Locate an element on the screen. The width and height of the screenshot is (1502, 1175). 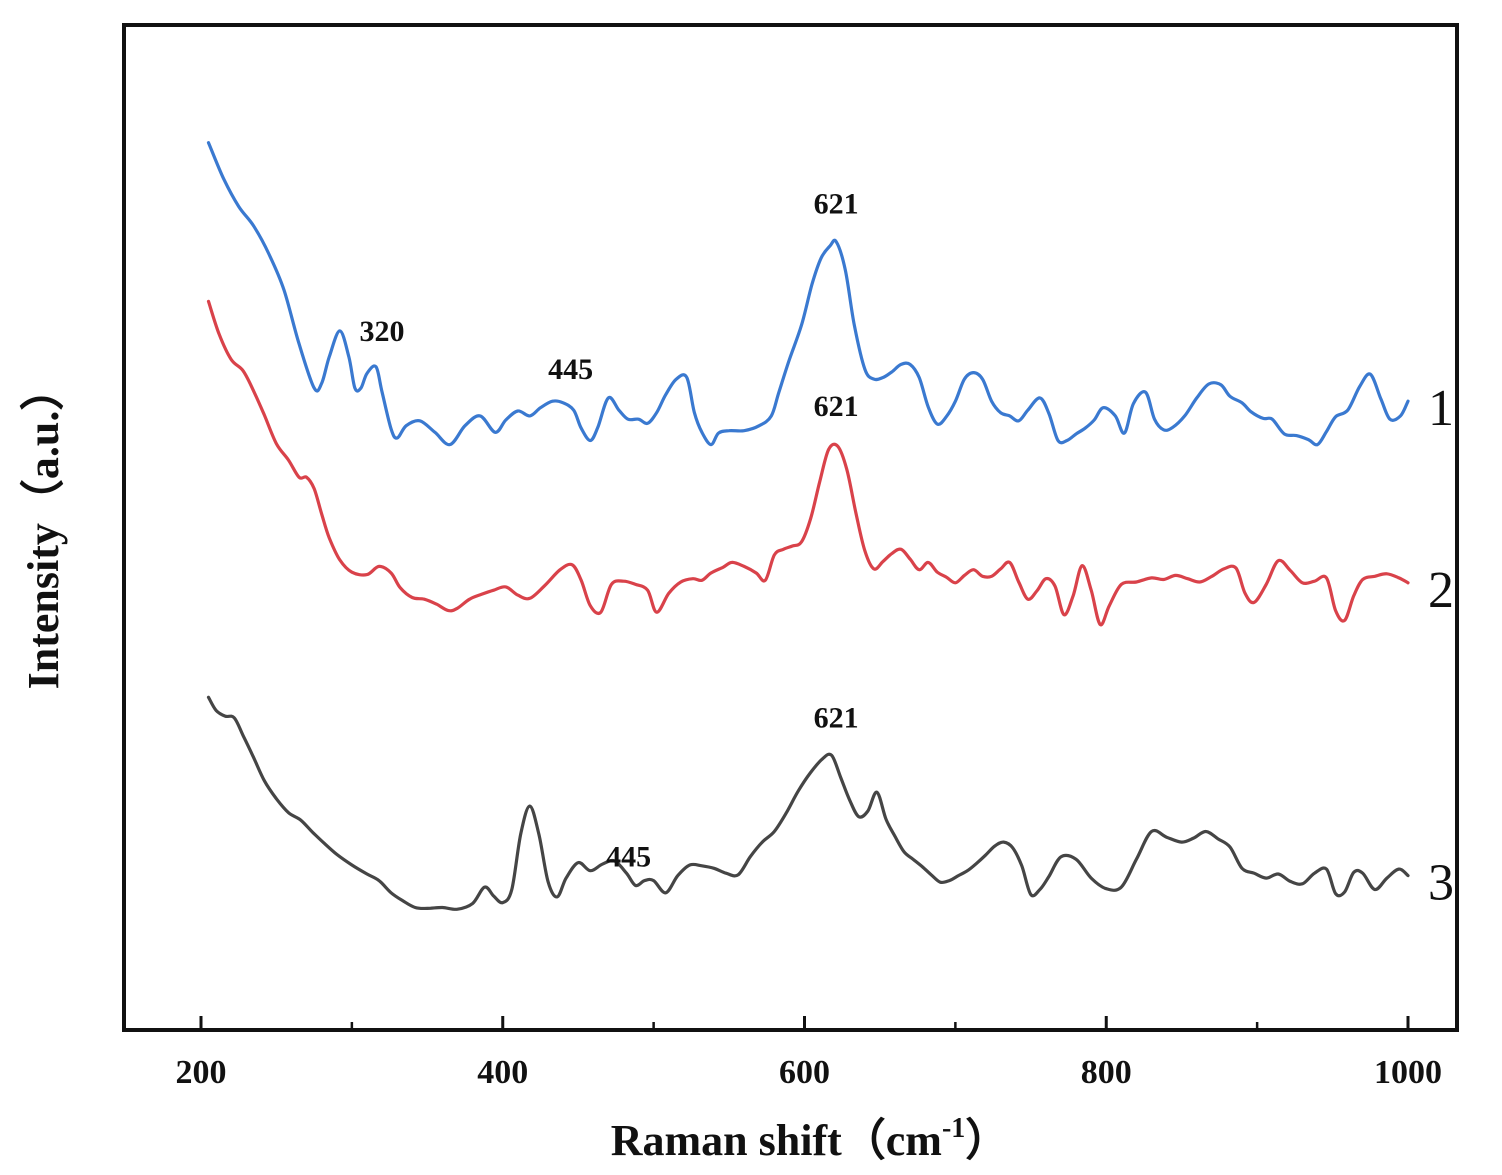
series-label-2: 2 is located at coordinates (1441, 590).